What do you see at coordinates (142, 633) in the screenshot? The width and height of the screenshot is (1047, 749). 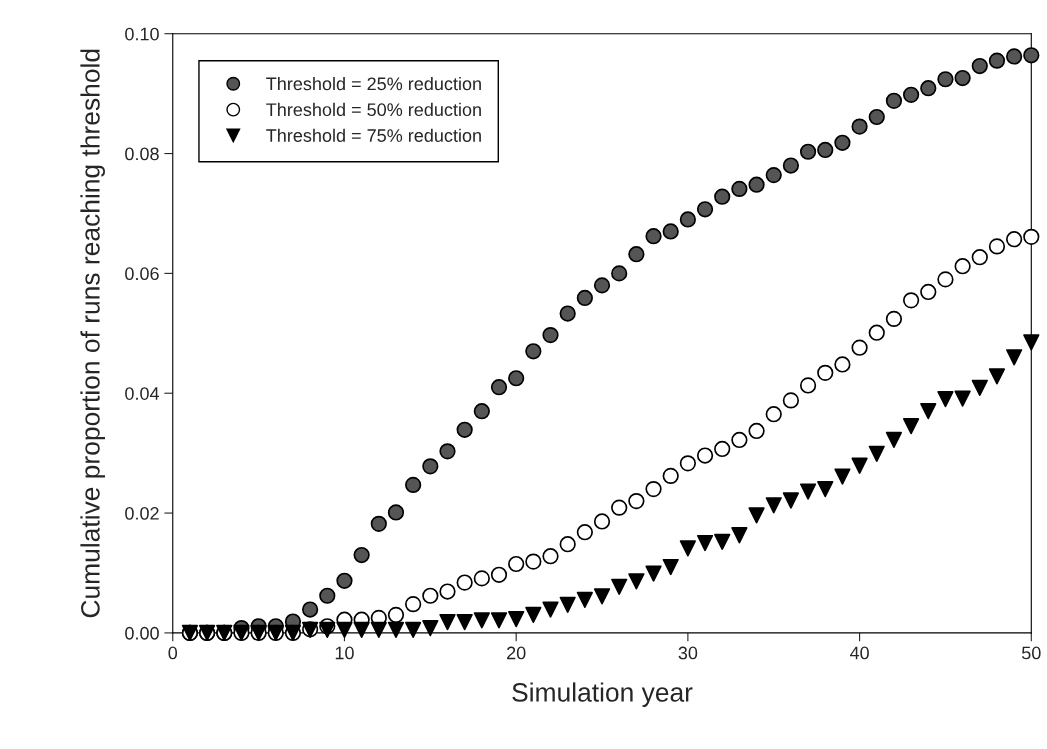 I see `y-tick-label: 0.00` at bounding box center [142, 633].